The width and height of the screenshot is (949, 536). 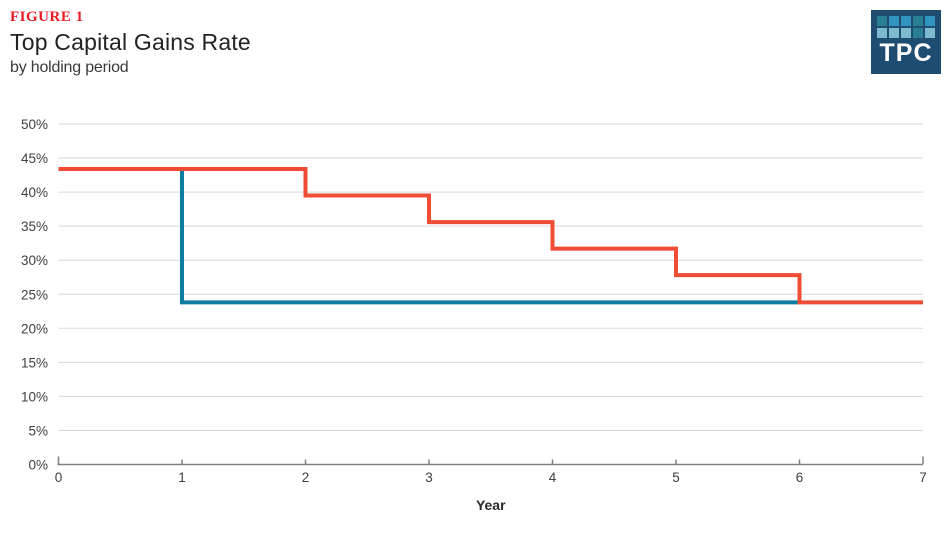 What do you see at coordinates (553, 477) in the screenshot?
I see `x-tick-label: 4` at bounding box center [553, 477].